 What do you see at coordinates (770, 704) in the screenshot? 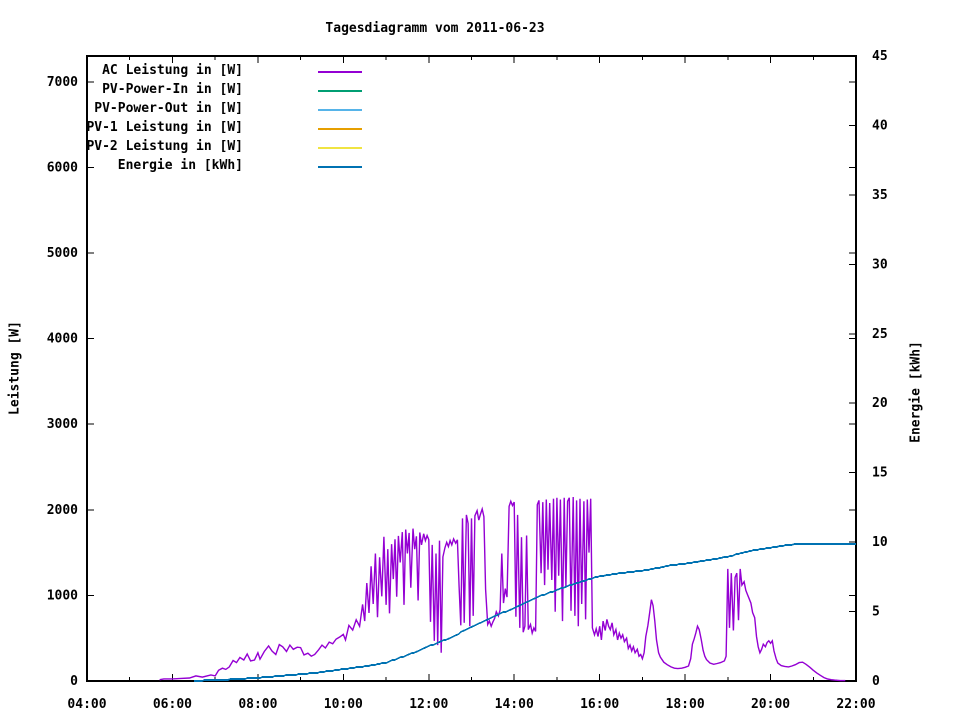
I see `x-tick-label: 20:00` at bounding box center [770, 704].